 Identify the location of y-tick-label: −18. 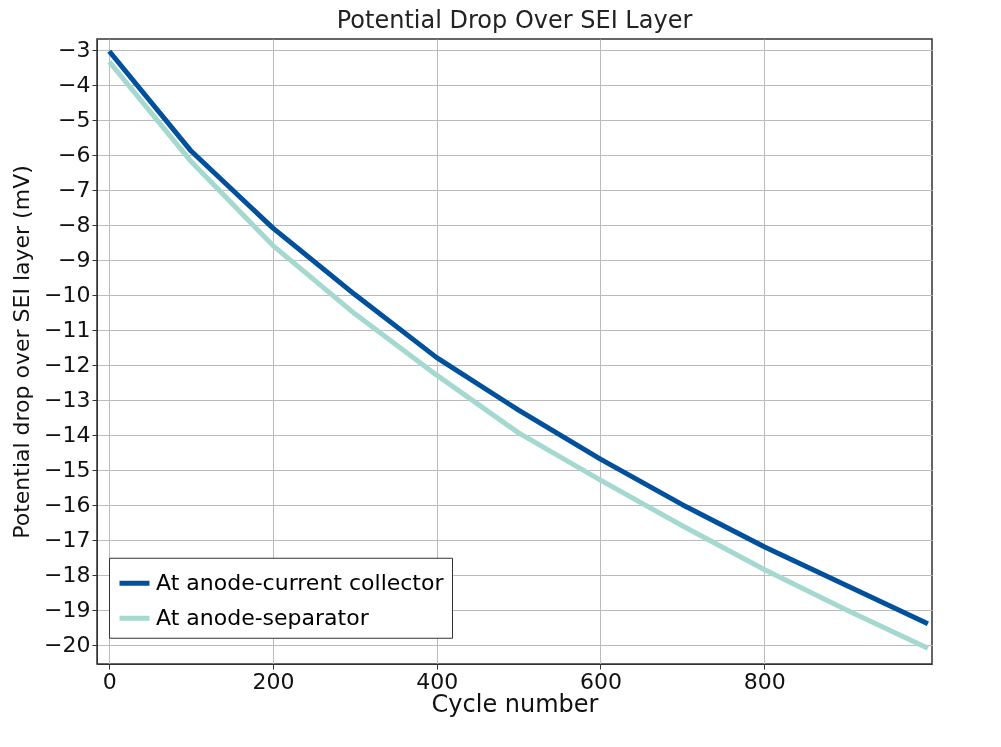
(67, 575).